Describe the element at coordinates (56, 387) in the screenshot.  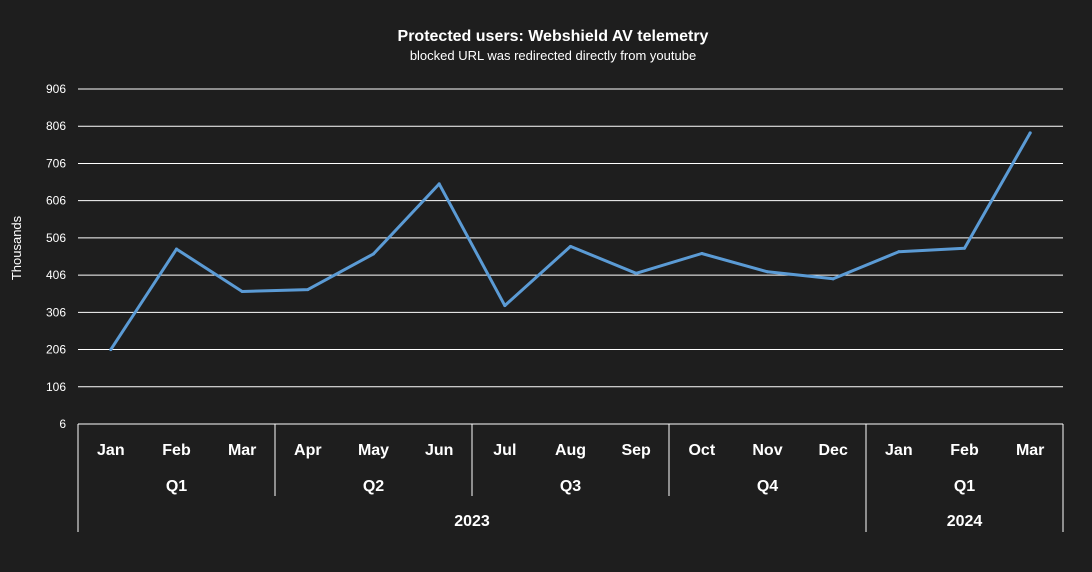
I see `y-tick-label: 106` at that location.